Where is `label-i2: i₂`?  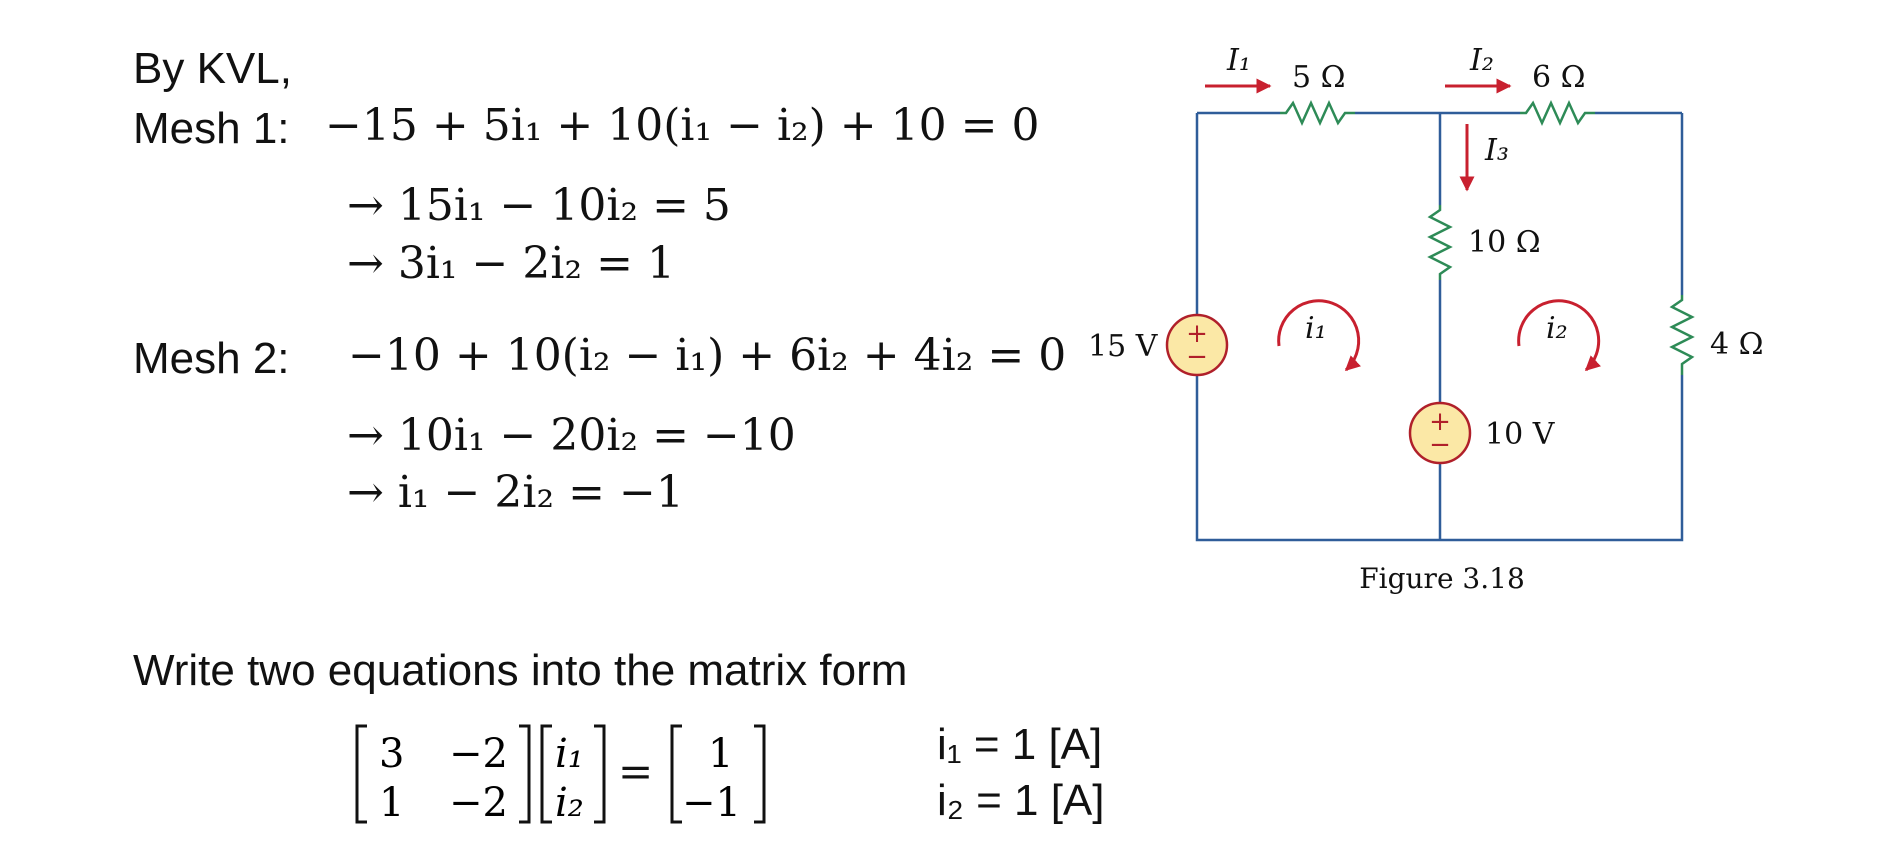
label-i2: i₂ is located at coordinates (1557, 328).